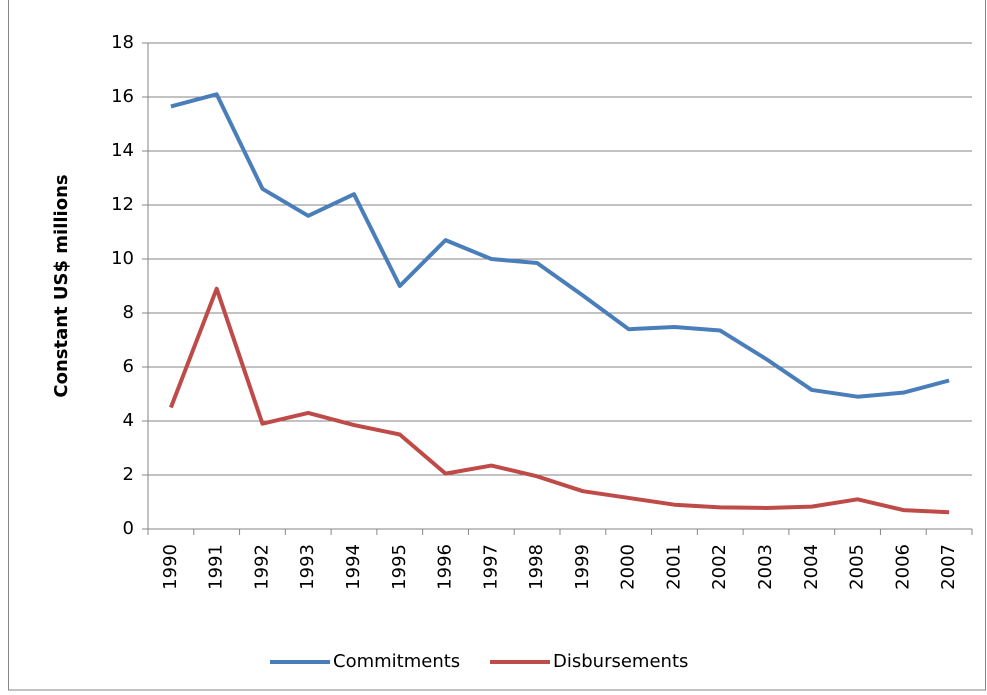 The height and width of the screenshot is (695, 987). What do you see at coordinates (122, 258) in the screenshot?
I see `y-tick-label: 10` at bounding box center [122, 258].